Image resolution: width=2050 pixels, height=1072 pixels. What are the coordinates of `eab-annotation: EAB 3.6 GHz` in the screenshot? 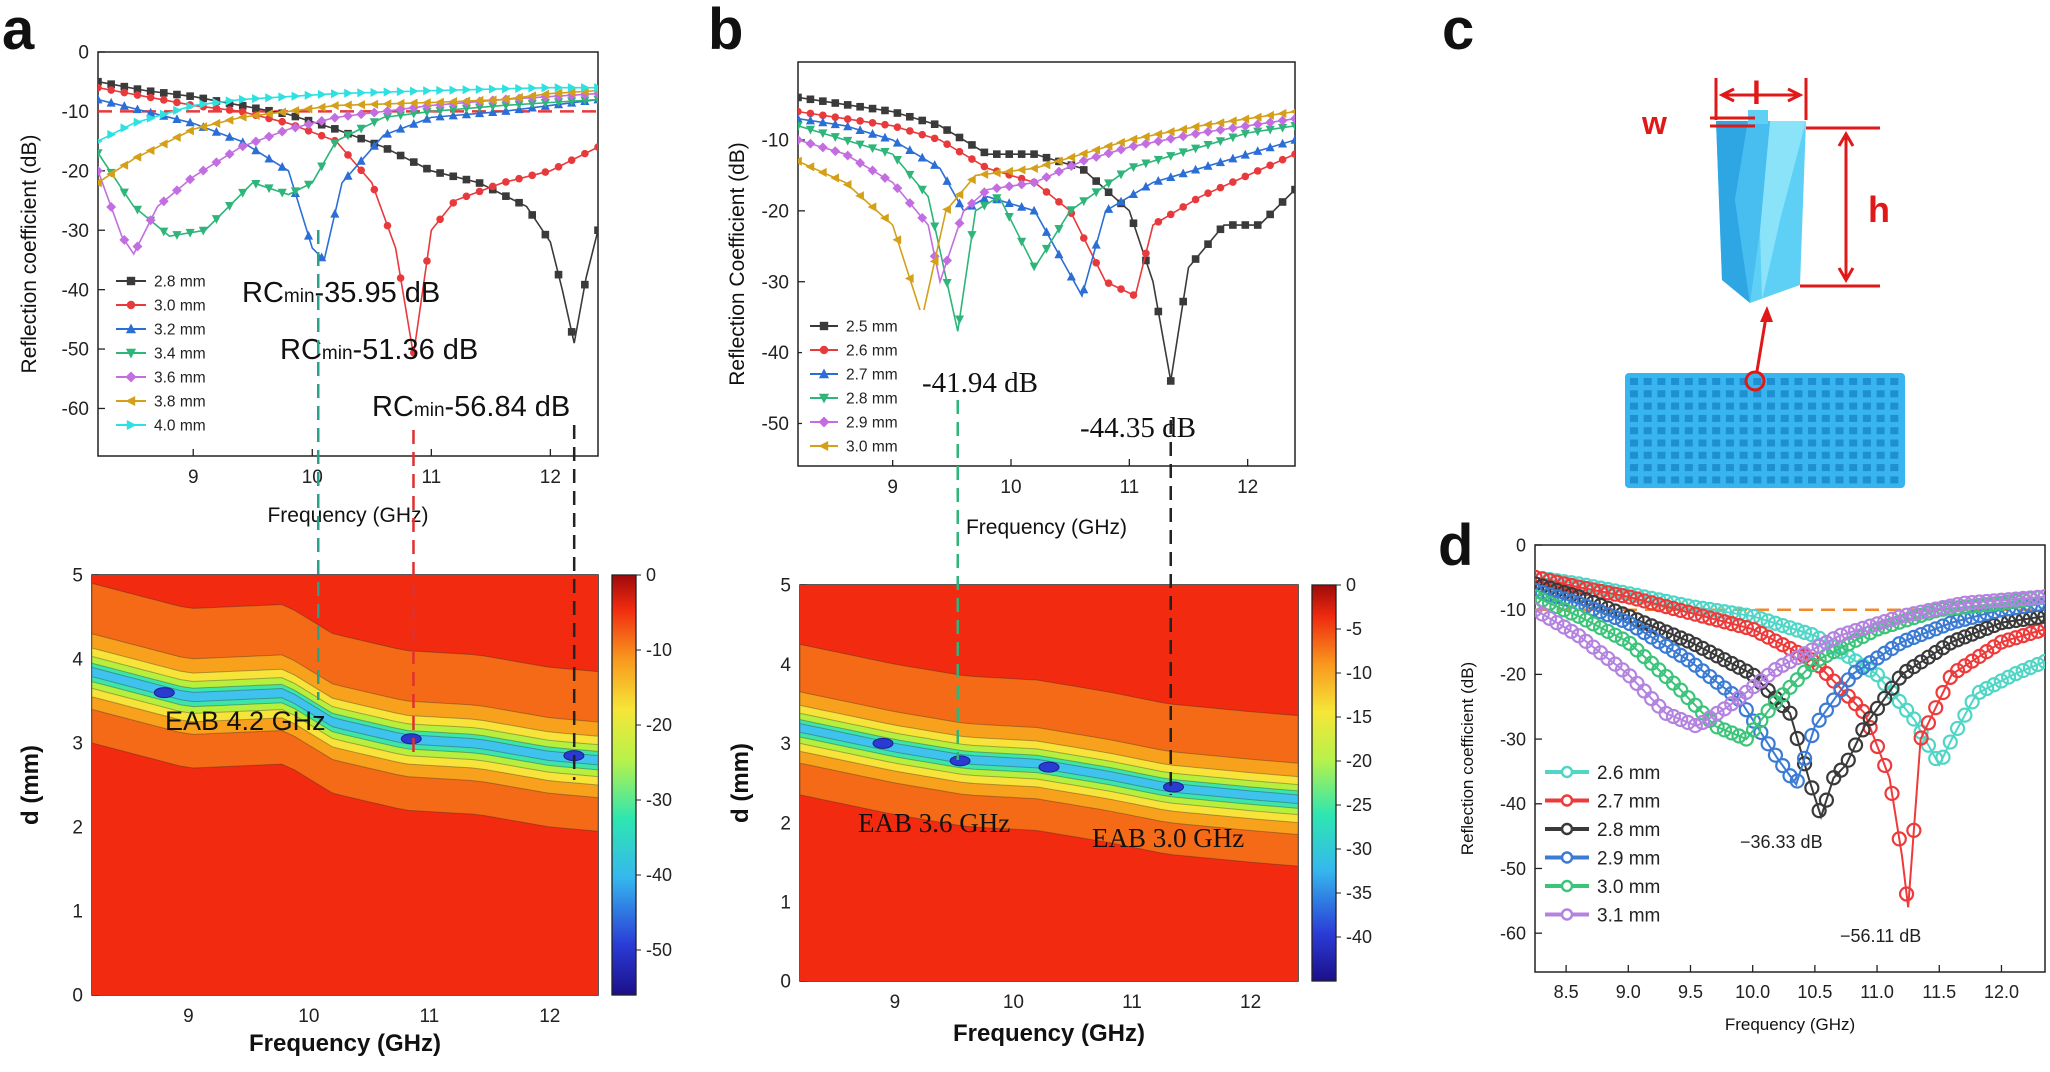 It's located at (934, 823).